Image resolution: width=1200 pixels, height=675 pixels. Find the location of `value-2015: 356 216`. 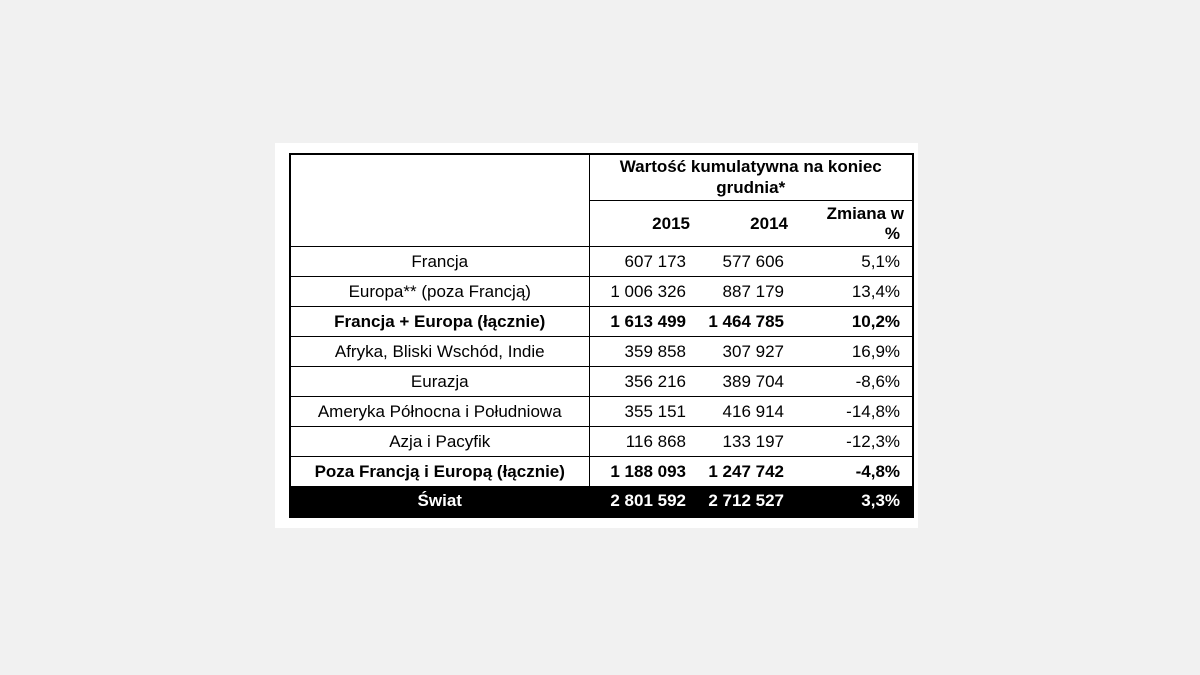

value-2015: 356 216 is located at coordinates (642, 381).